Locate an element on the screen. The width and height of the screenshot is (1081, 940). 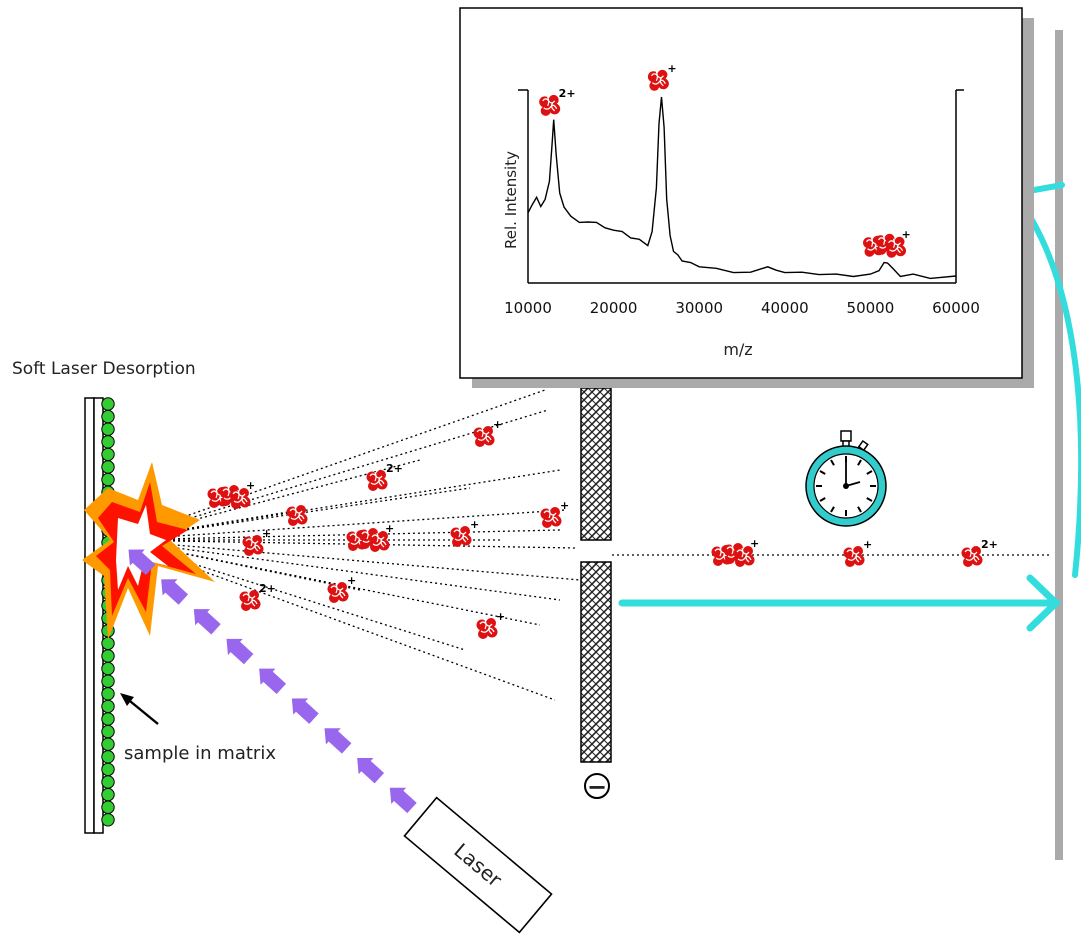
spectrum-y-label: Rel. Intensity is located at coordinates (511, 200).